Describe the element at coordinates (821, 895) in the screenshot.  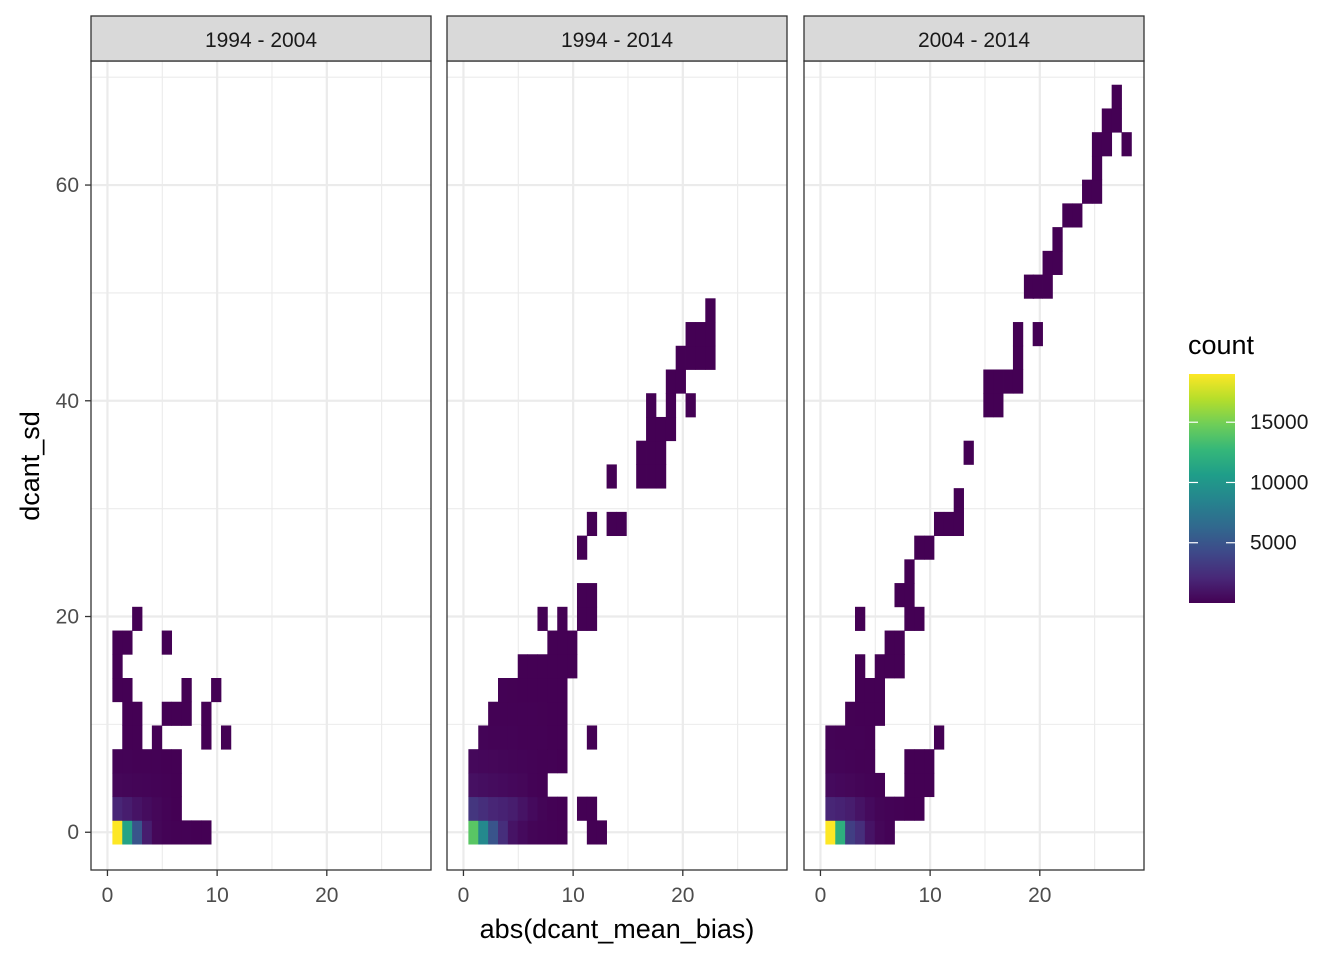
I see `x-tick-label: 0` at that location.